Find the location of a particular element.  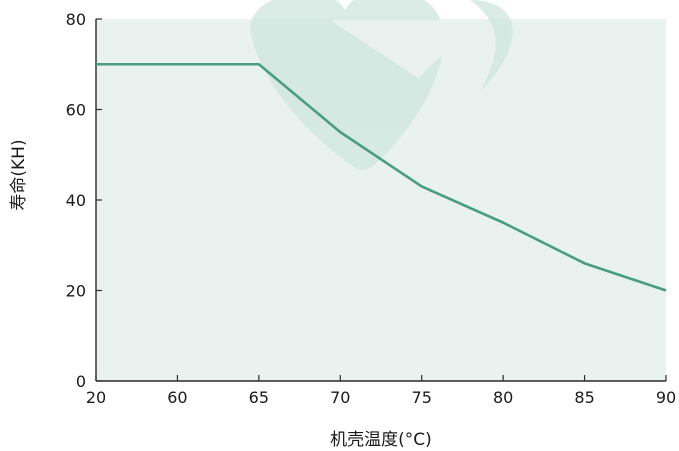

x-tick-label: 90 is located at coordinates (666, 397).